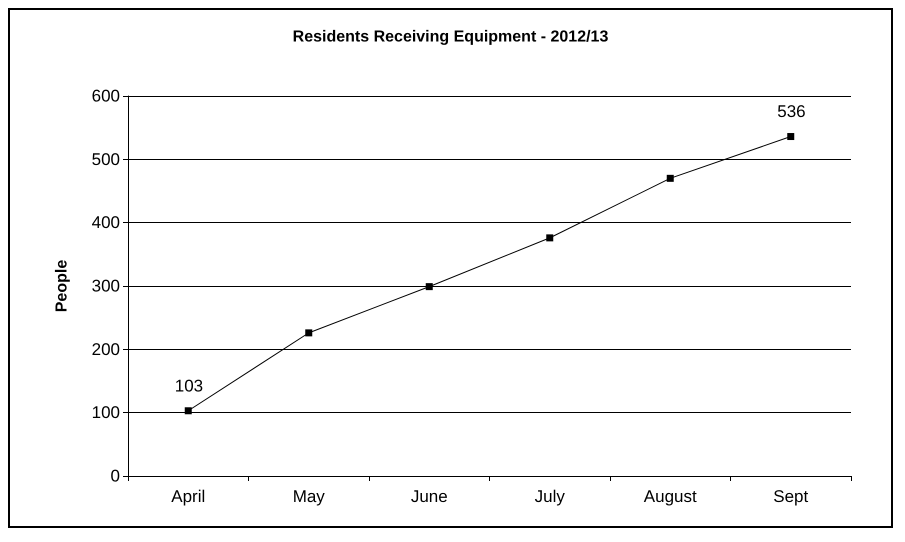 This screenshot has height=542, width=905. Describe the element at coordinates (791, 496) in the screenshot. I see `x-tick-label: Sept` at that location.